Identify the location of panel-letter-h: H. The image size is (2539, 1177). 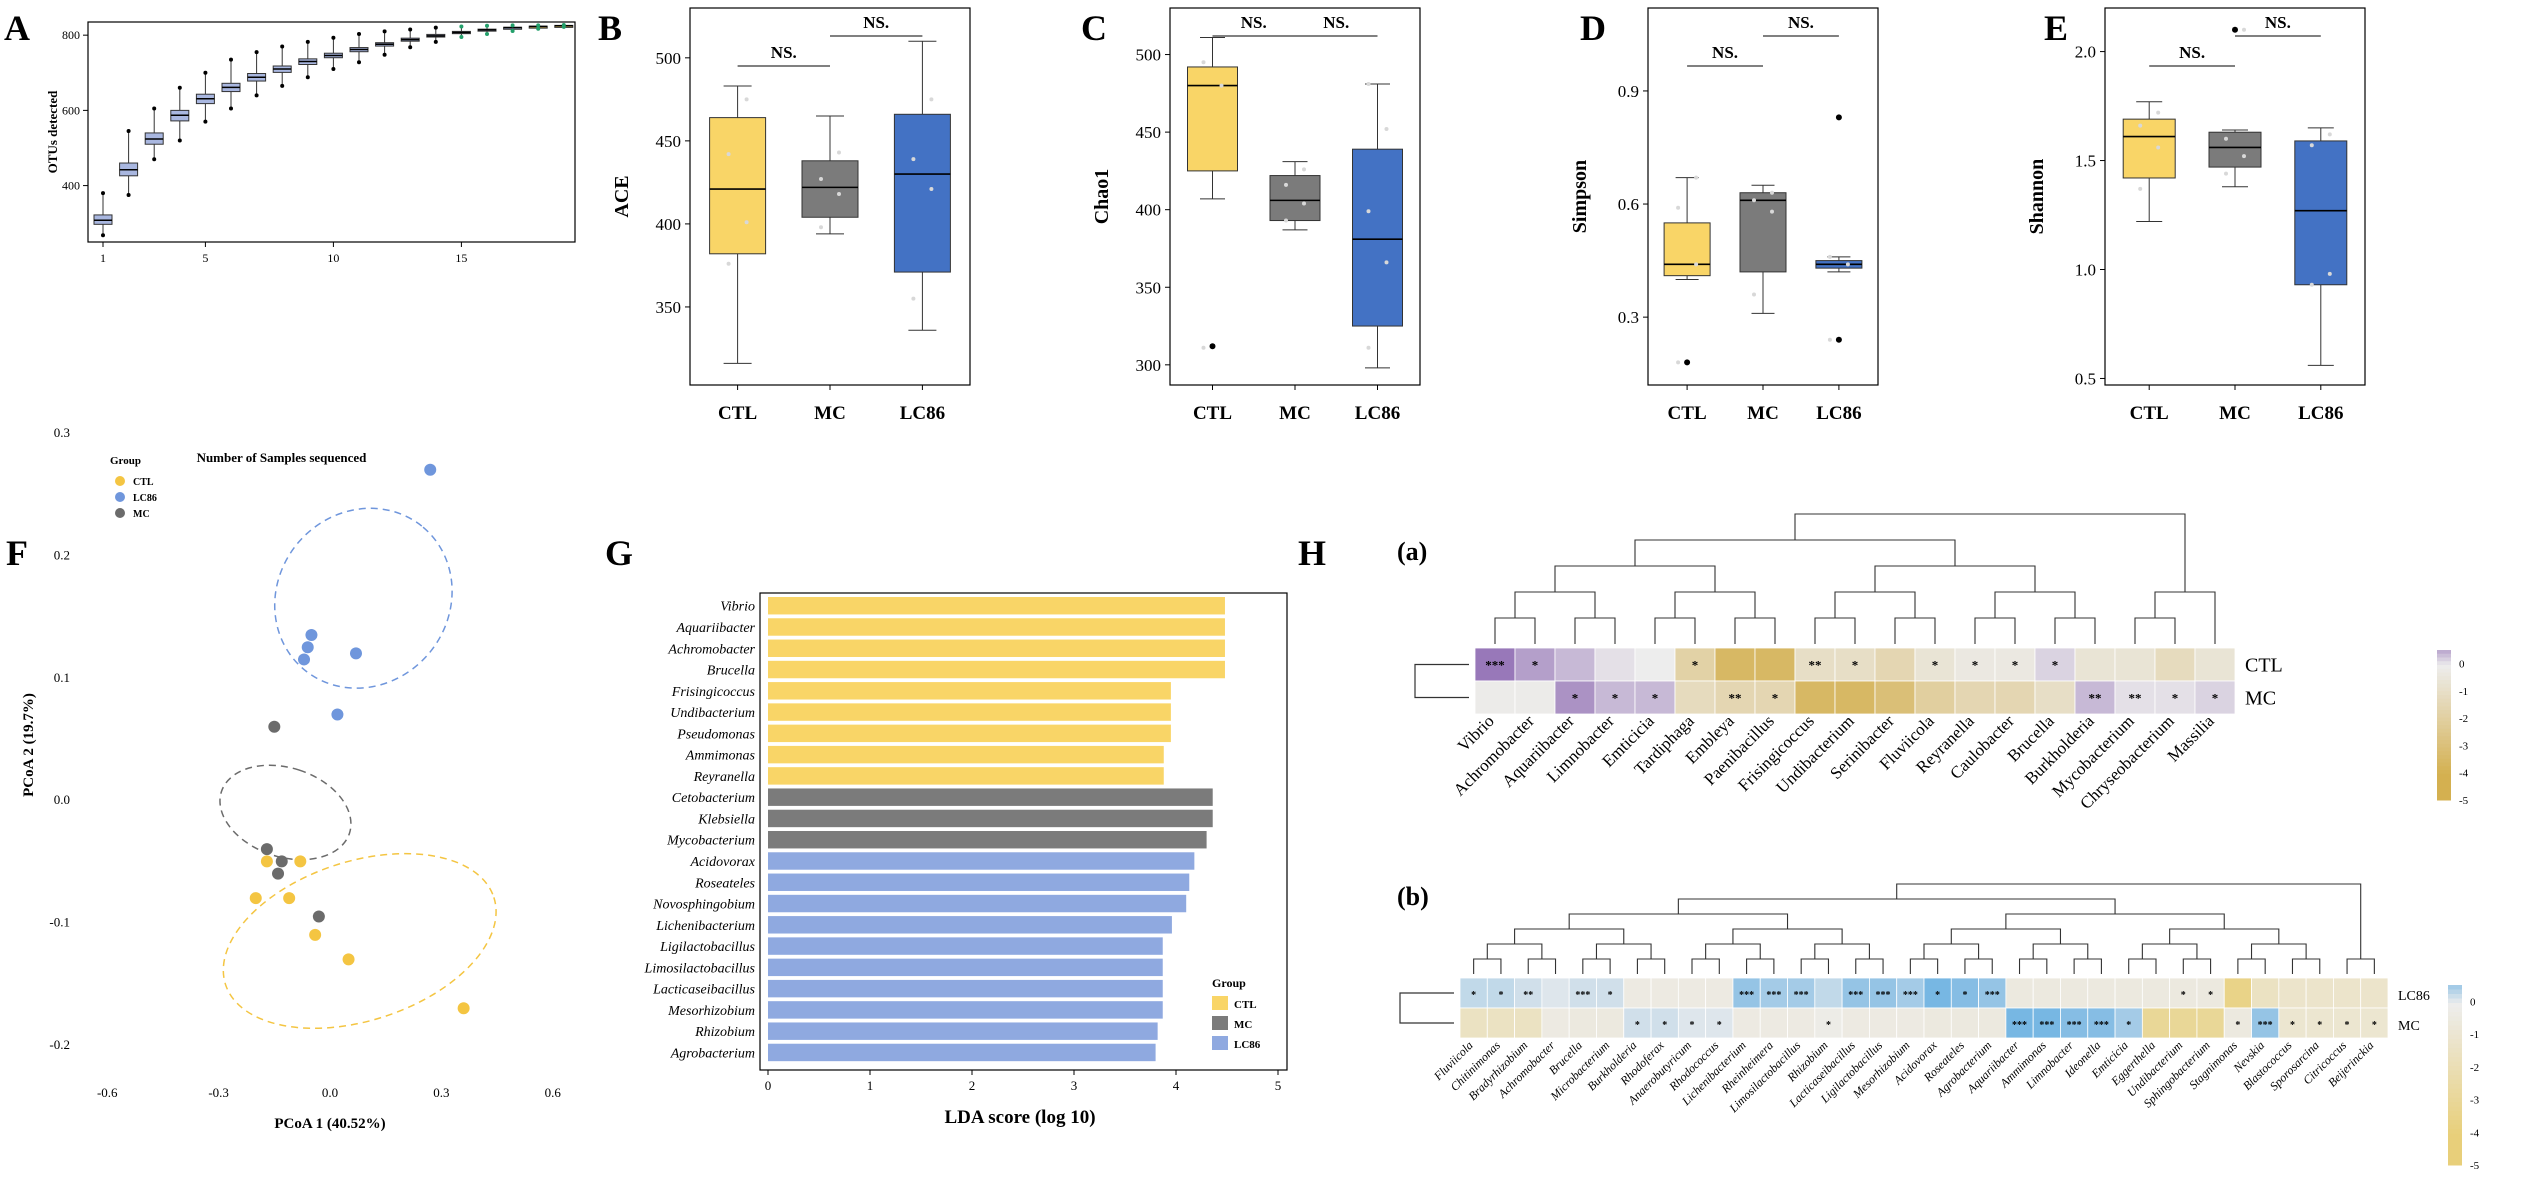
(1312, 553).